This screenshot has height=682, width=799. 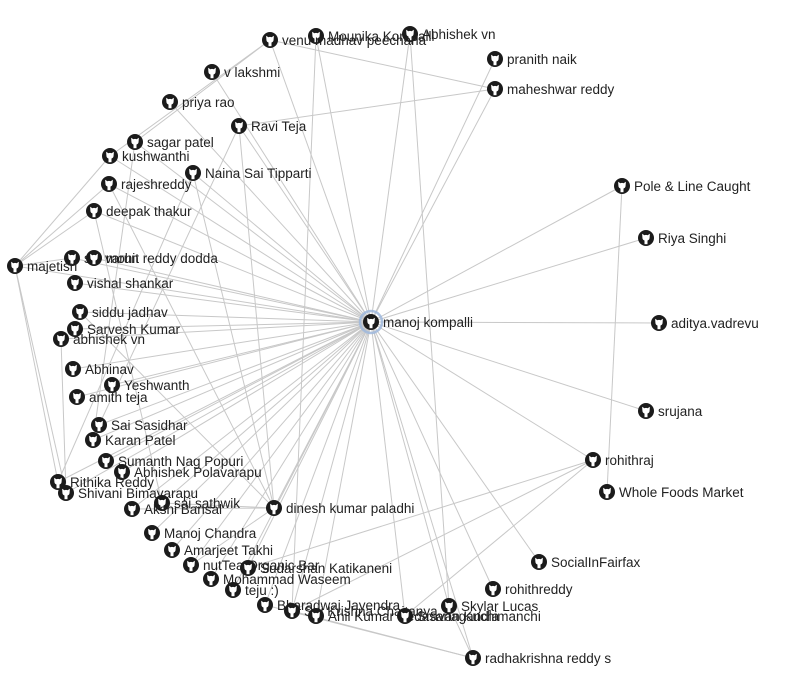 I want to click on hub-highlight, so click(x=371, y=322).